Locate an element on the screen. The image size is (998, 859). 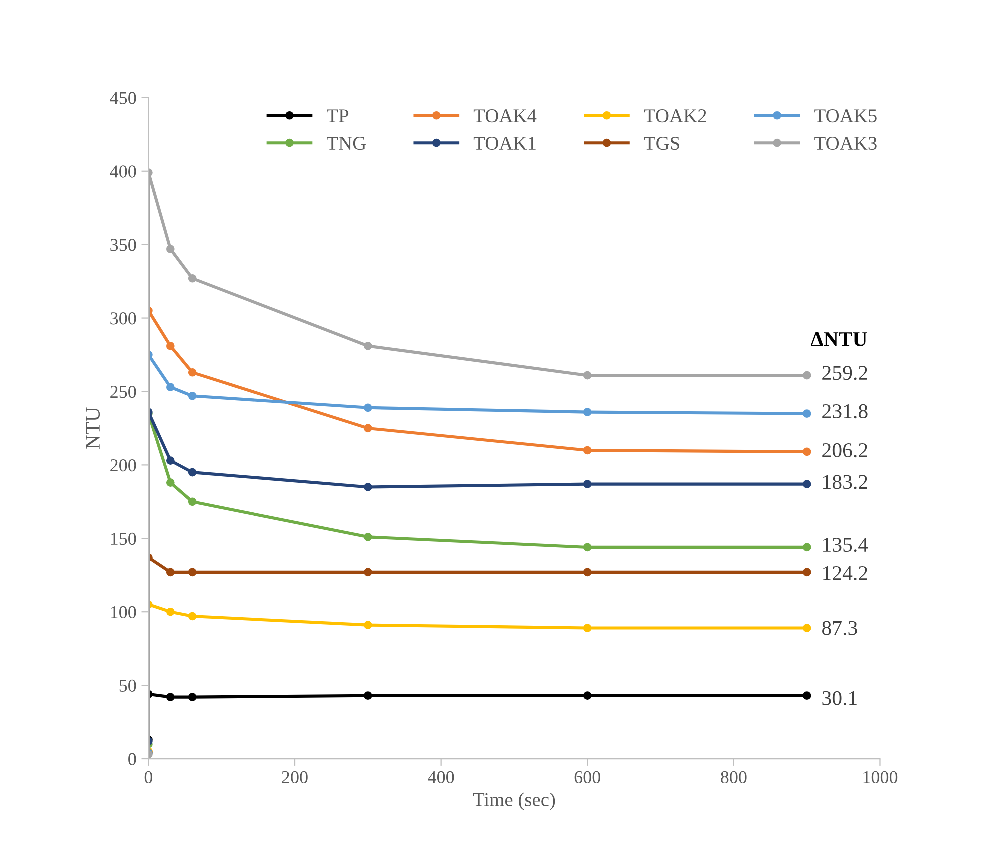
annotation: ΔNTU is located at coordinates (839, 339).